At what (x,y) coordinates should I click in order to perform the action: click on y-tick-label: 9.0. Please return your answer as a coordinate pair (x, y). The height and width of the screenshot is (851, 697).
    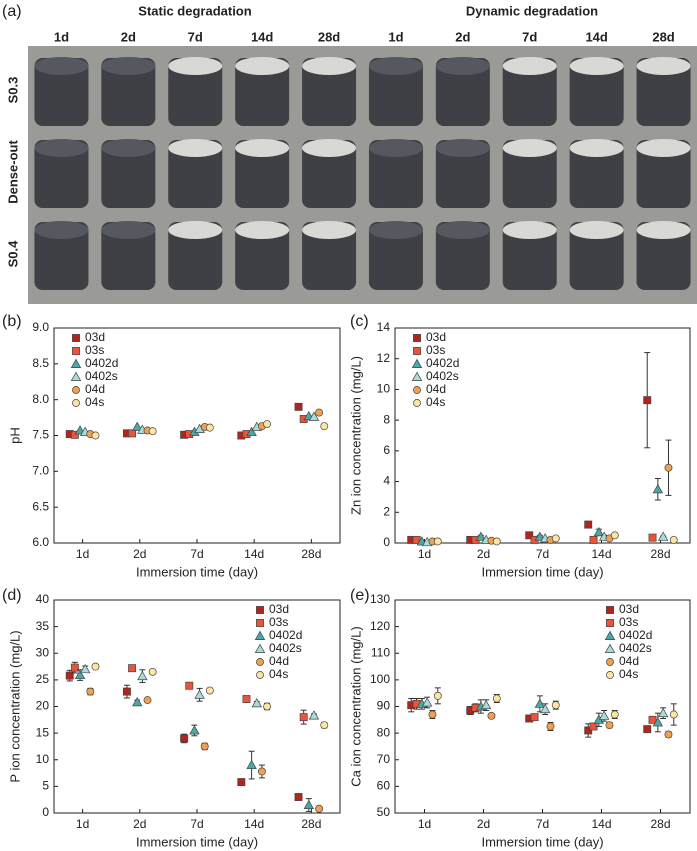
    Looking at the image, I should click on (40, 327).